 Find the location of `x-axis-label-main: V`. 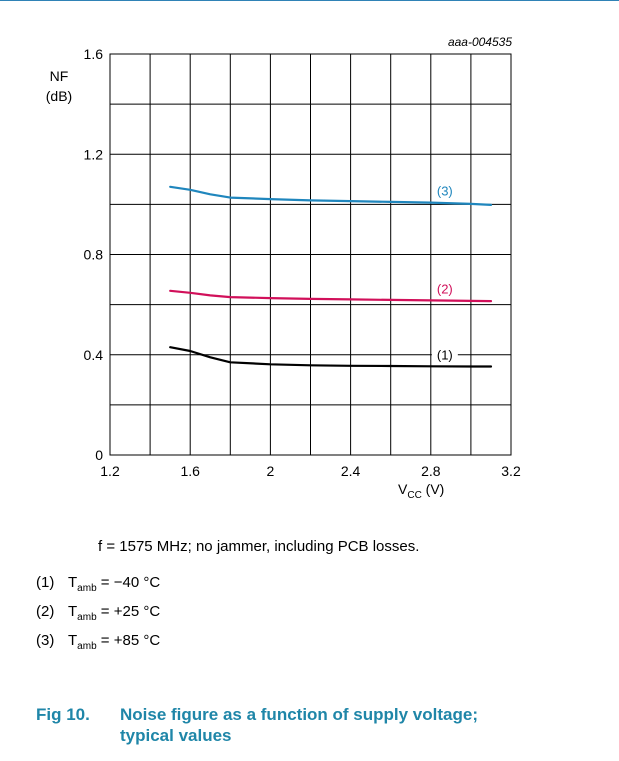

x-axis-label-main: V is located at coordinates (403, 489).